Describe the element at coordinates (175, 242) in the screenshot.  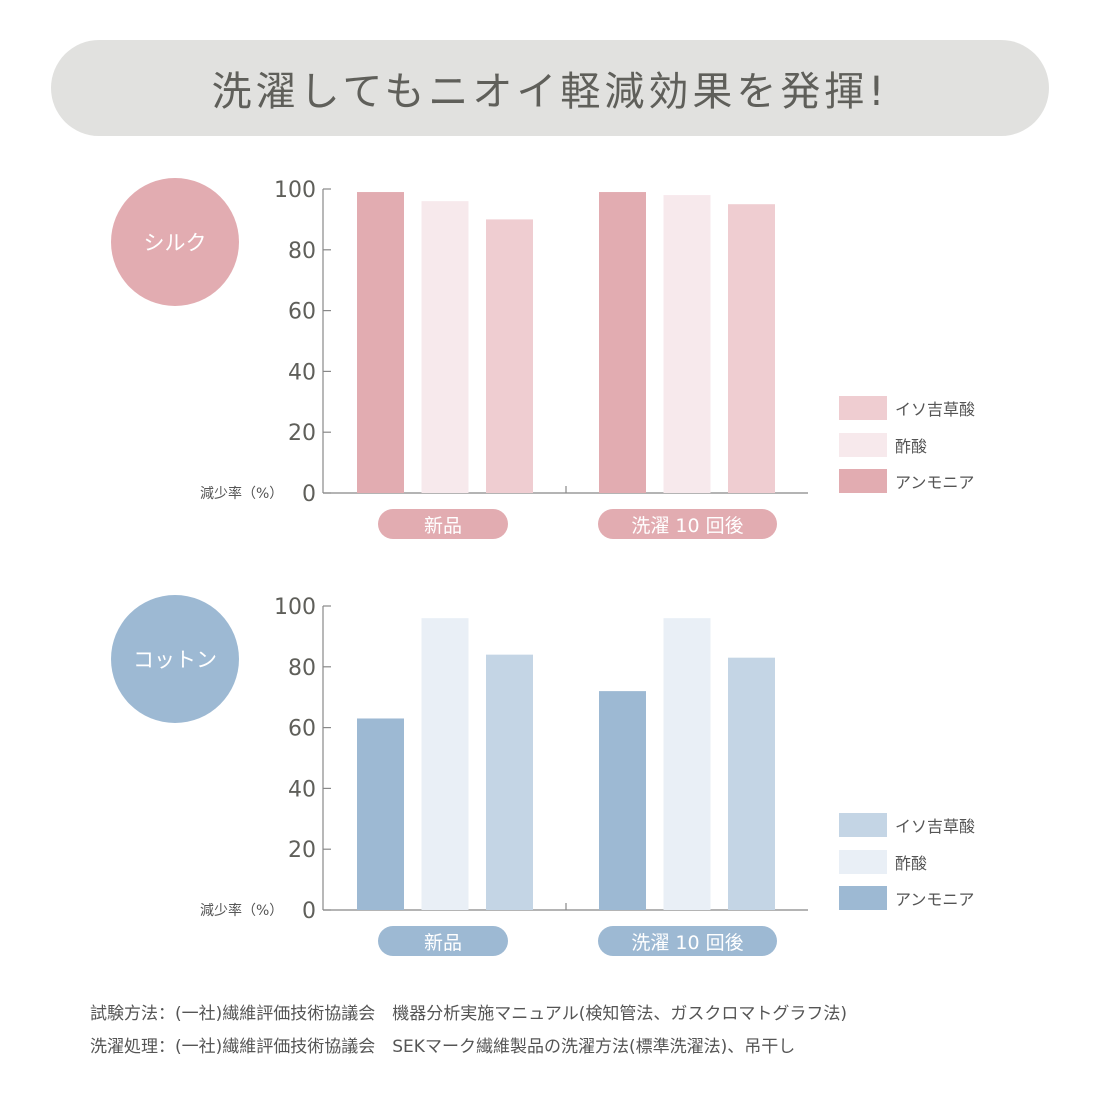
I see `fabric-badge: シルク` at that location.